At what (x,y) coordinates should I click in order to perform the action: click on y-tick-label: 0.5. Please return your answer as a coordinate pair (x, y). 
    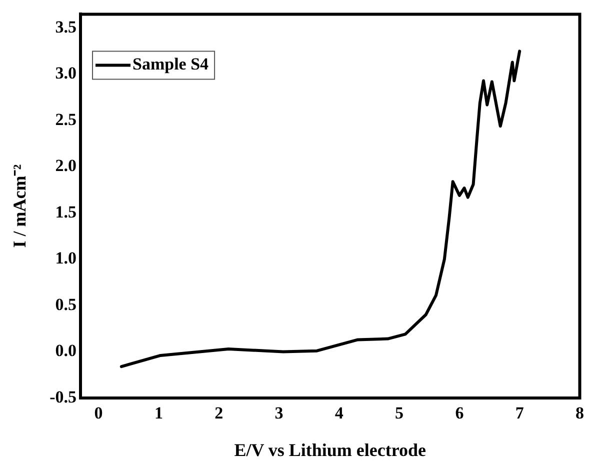
    Looking at the image, I should click on (66, 304).